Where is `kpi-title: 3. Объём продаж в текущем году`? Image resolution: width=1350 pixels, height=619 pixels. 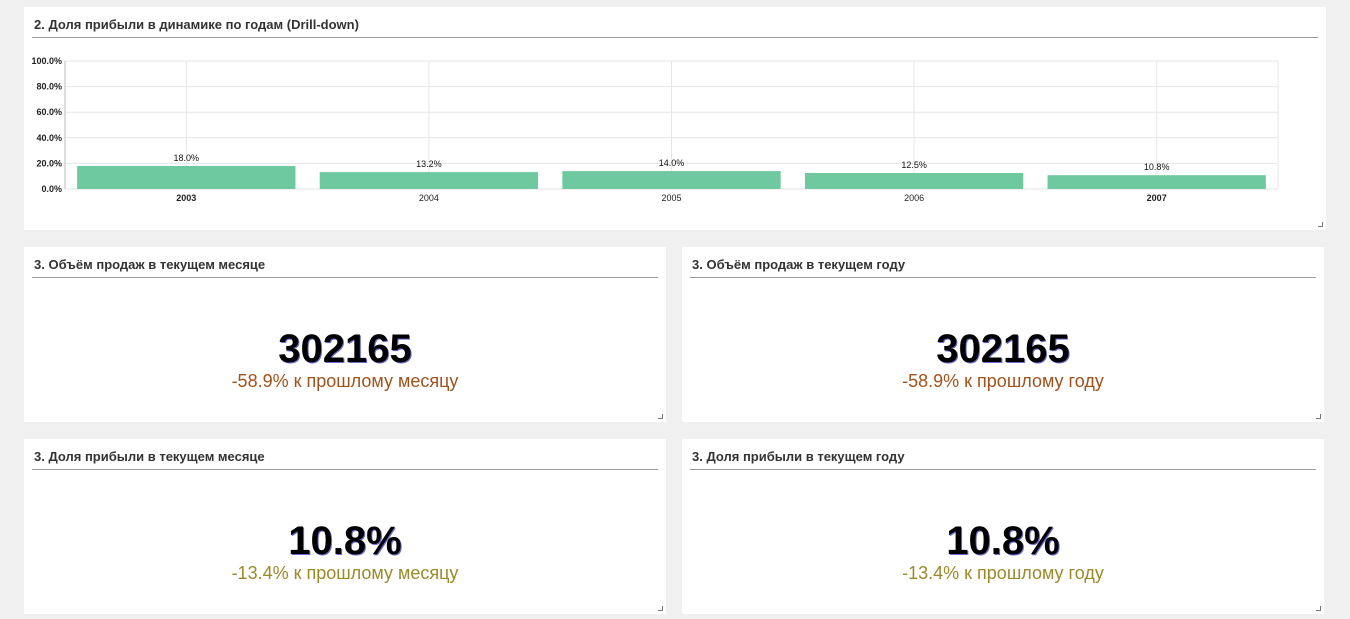
kpi-title: 3. Объём продаж в текущем году is located at coordinates (799, 264).